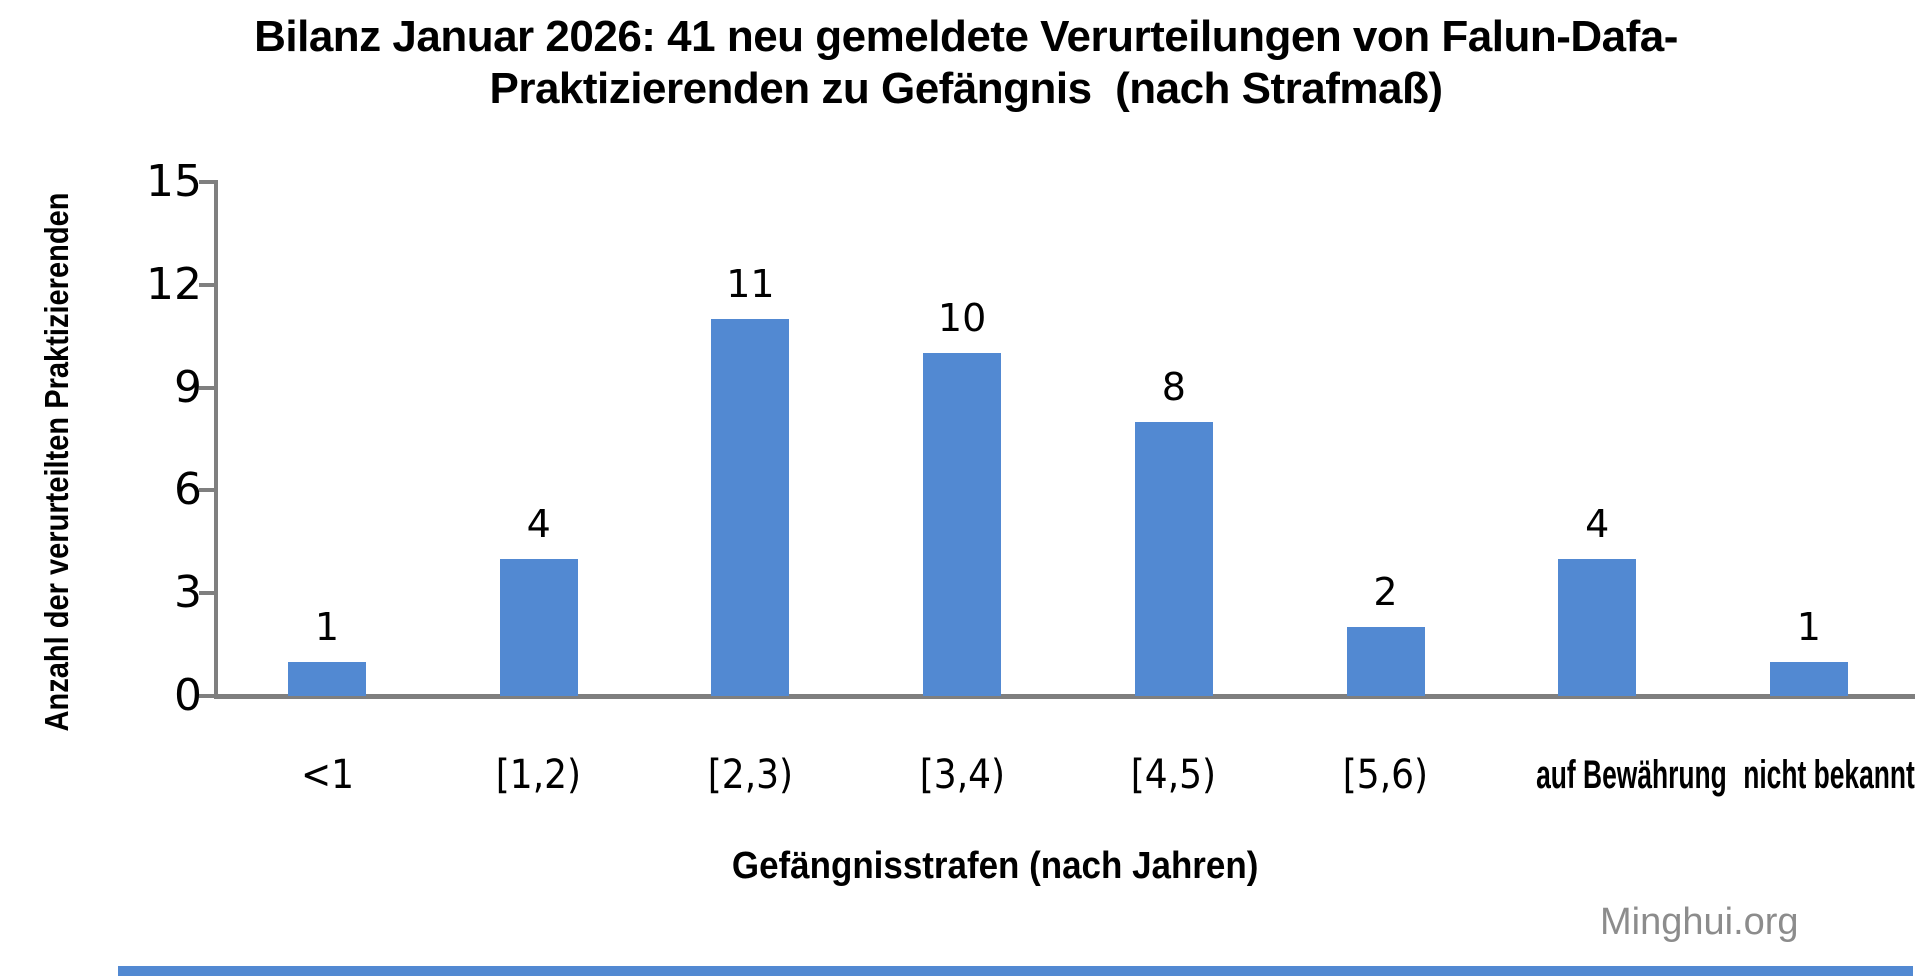  What do you see at coordinates (1597, 627) in the screenshot?
I see `bar-auf Bewährung` at bounding box center [1597, 627].